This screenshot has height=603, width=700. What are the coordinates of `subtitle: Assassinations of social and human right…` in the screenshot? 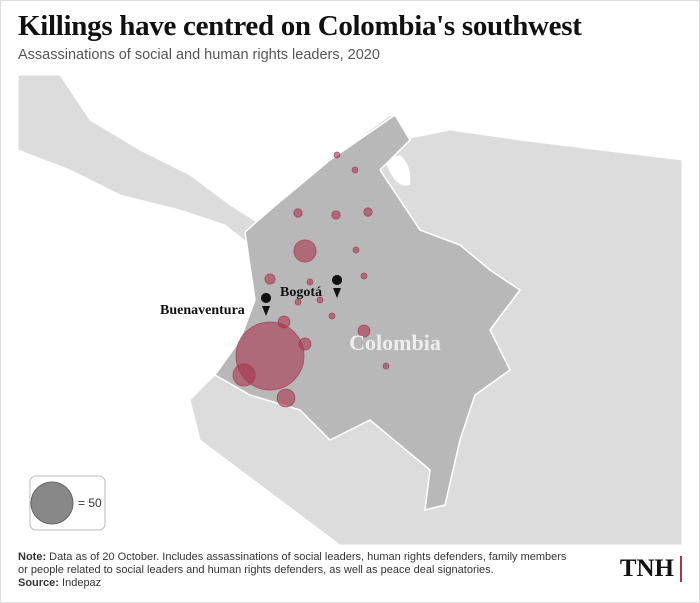 It's located at (199, 55).